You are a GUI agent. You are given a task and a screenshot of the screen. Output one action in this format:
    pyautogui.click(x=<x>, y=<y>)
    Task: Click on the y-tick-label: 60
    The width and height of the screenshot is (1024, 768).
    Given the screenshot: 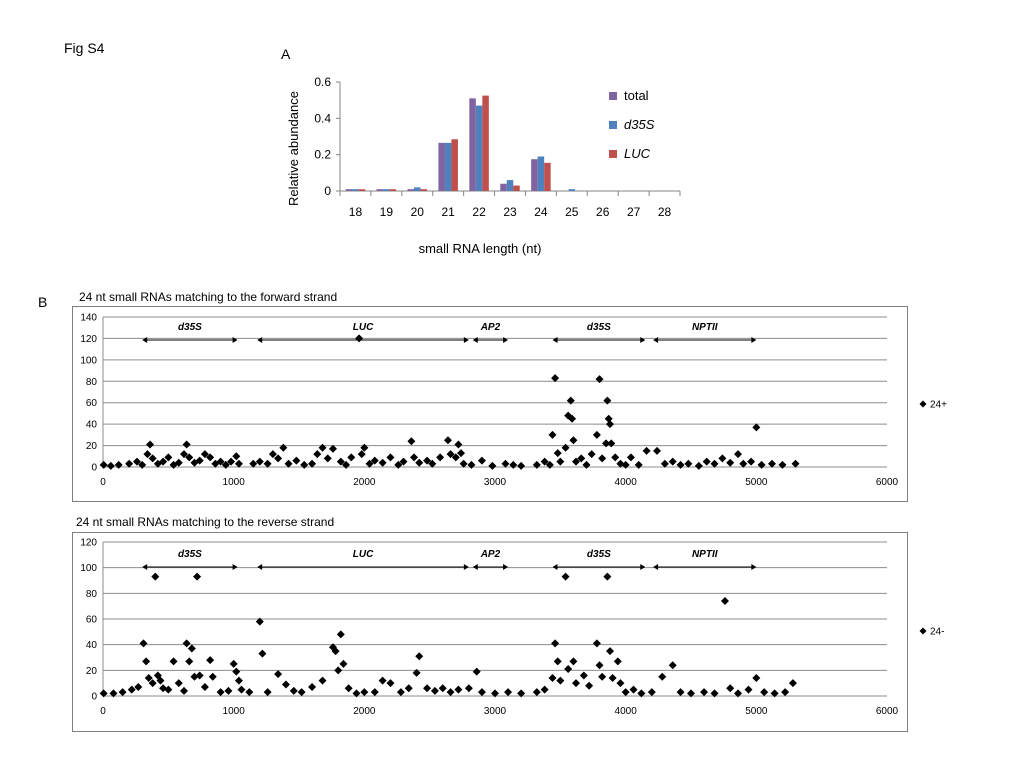 What is the action you would take?
    pyautogui.click(x=92, y=620)
    